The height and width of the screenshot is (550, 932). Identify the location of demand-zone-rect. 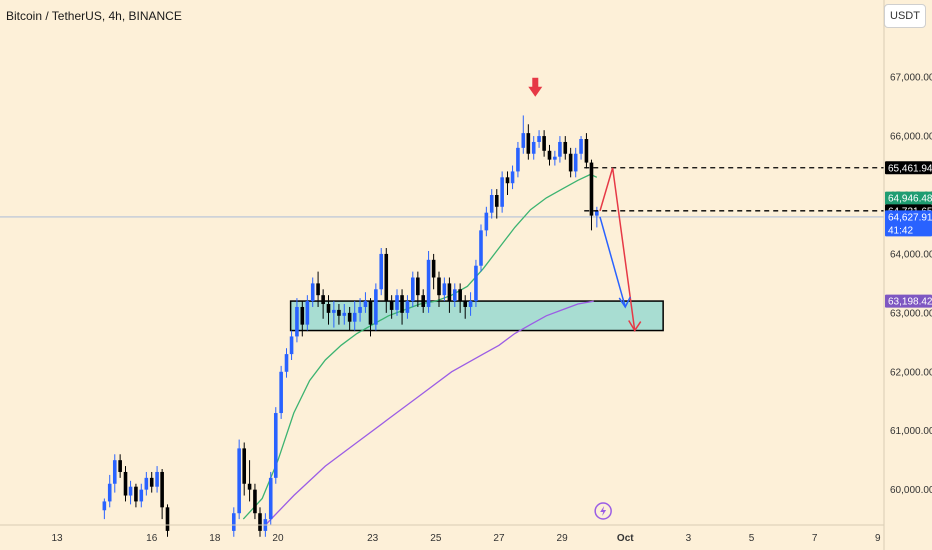
(476, 316).